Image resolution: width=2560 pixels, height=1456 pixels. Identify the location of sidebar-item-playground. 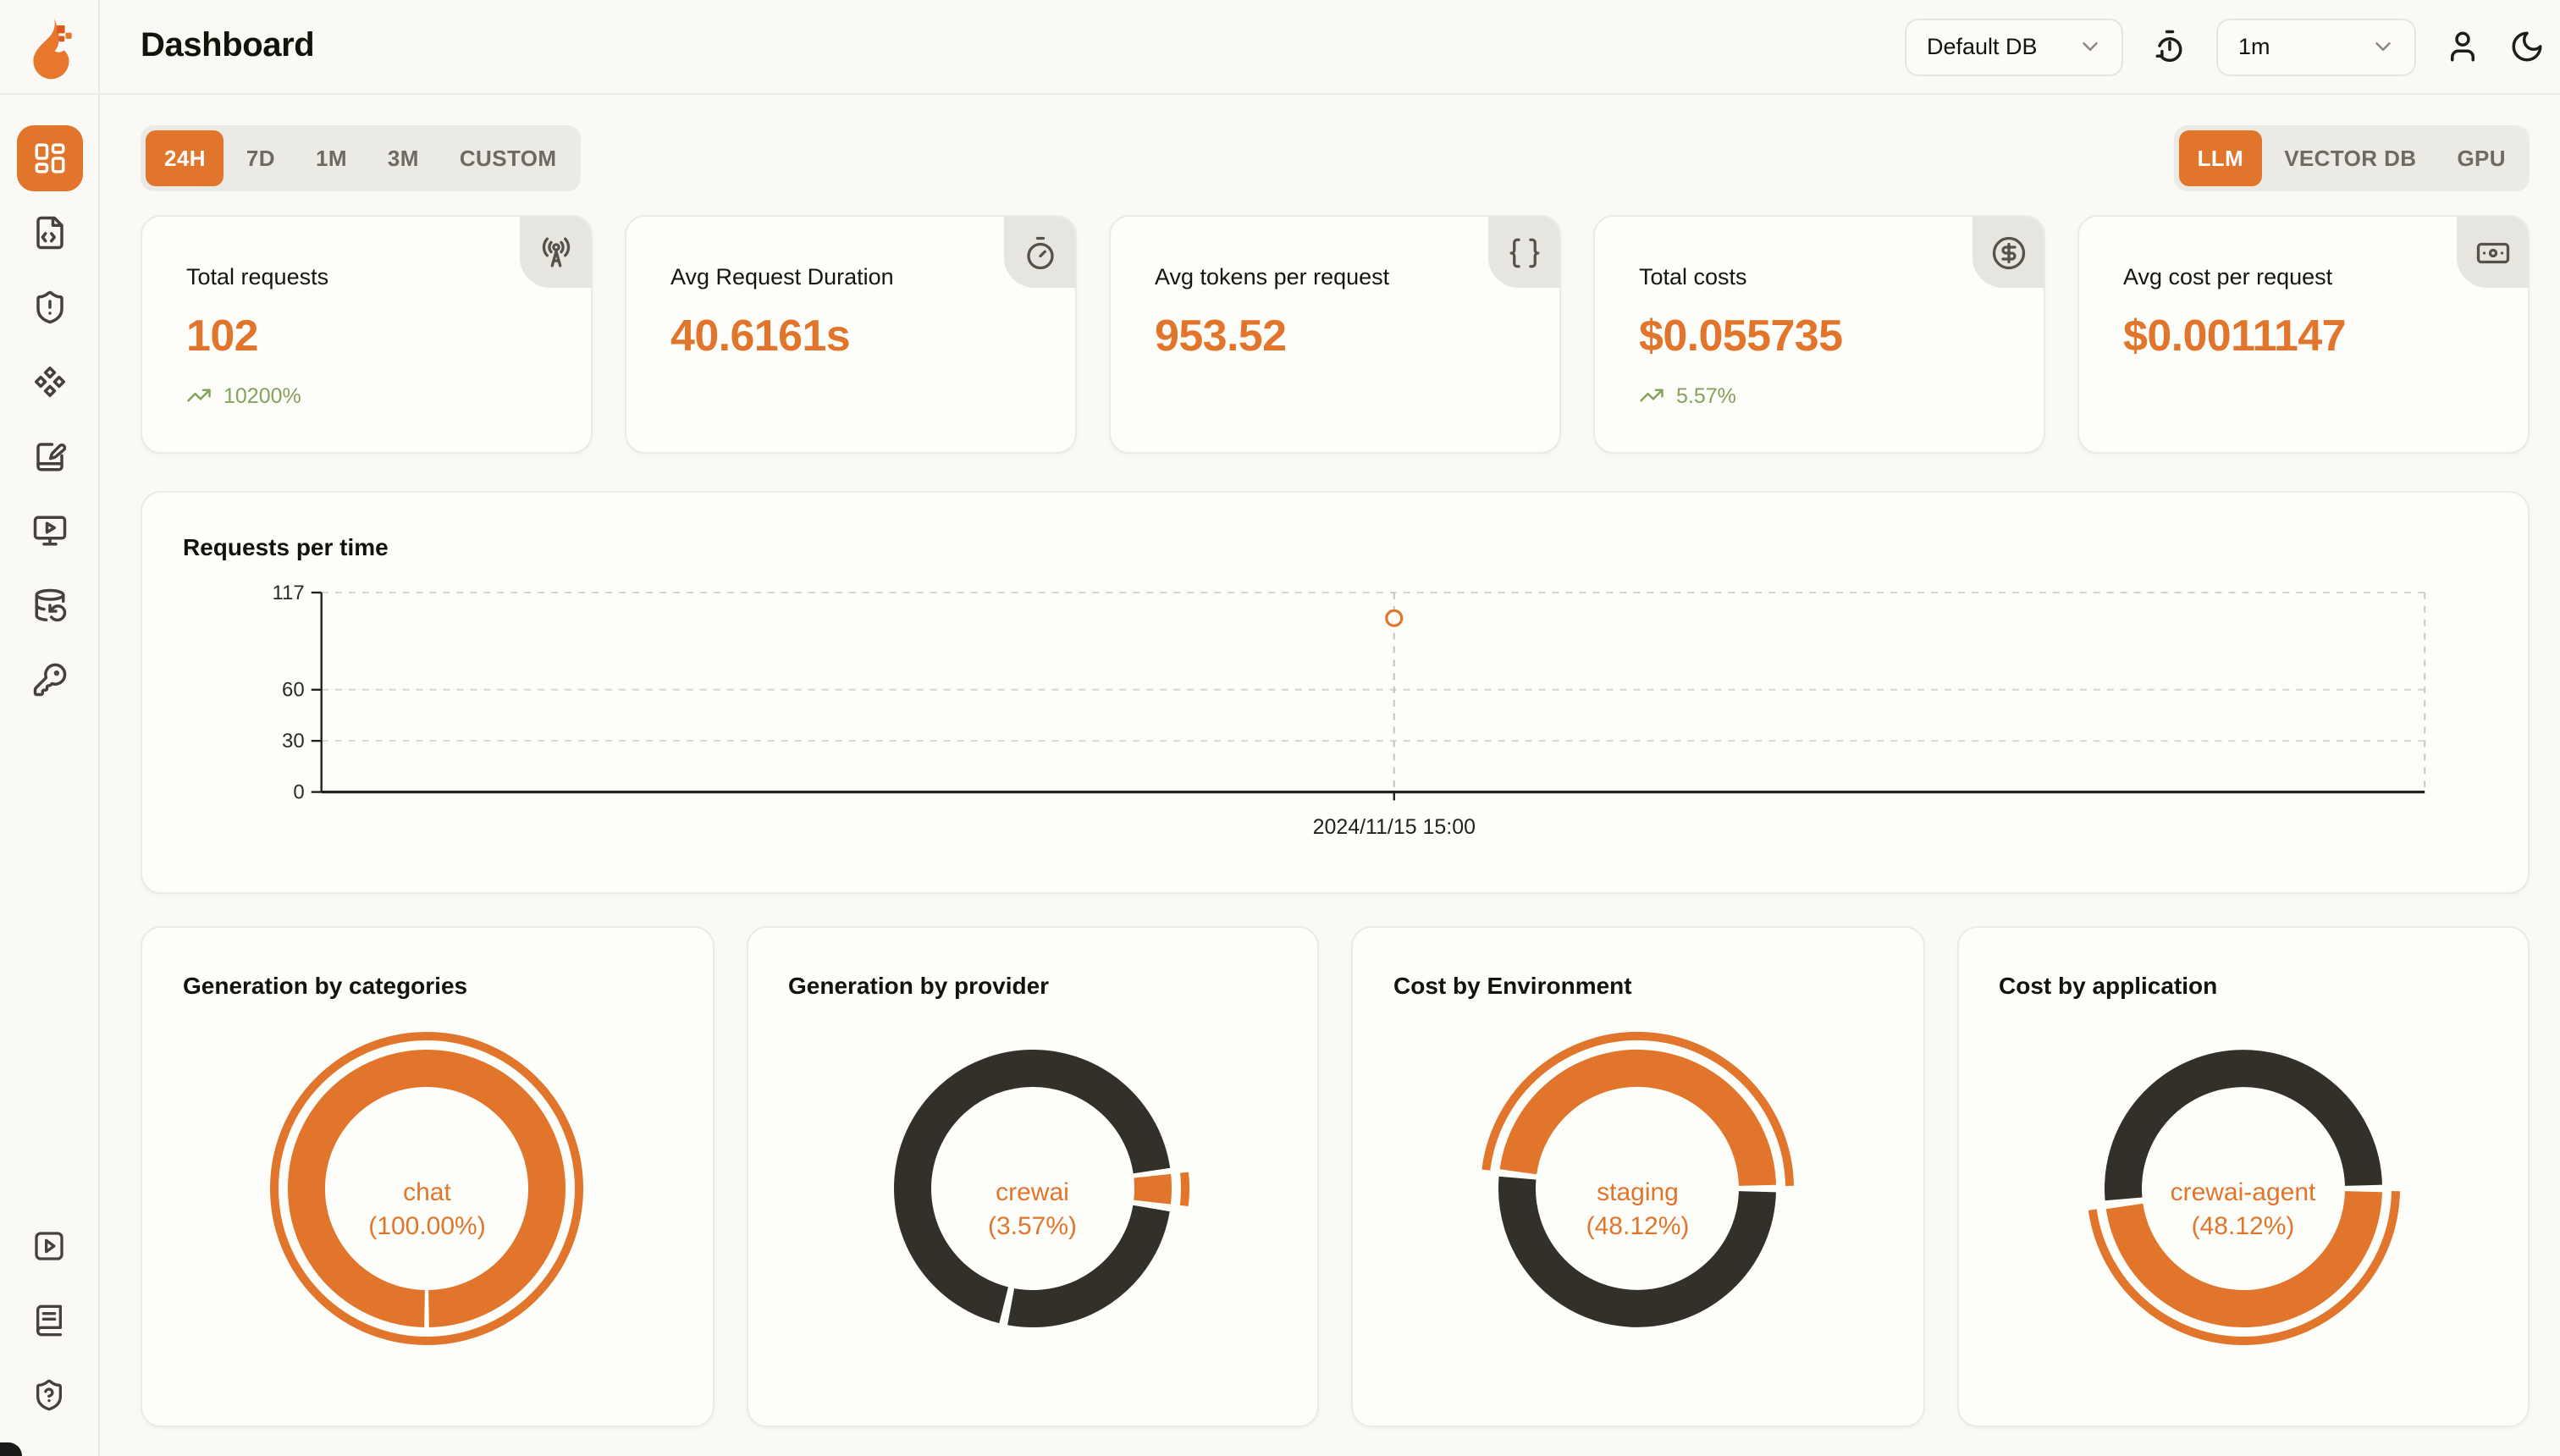
(49, 531).